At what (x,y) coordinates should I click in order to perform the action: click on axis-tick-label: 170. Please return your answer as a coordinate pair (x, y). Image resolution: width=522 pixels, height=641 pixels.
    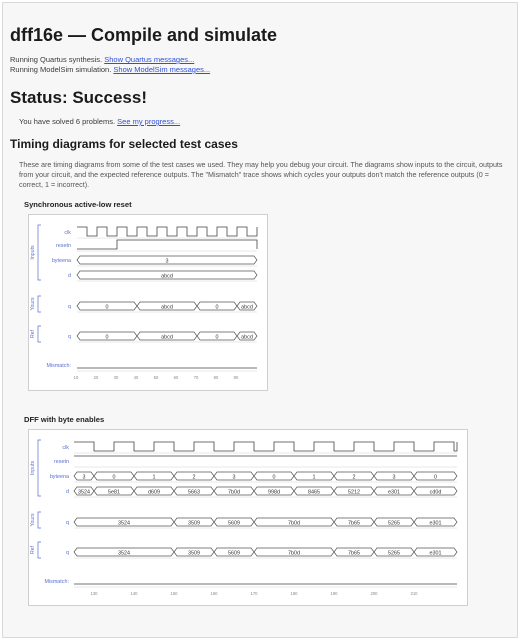
    Looking at the image, I should click on (255, 593).